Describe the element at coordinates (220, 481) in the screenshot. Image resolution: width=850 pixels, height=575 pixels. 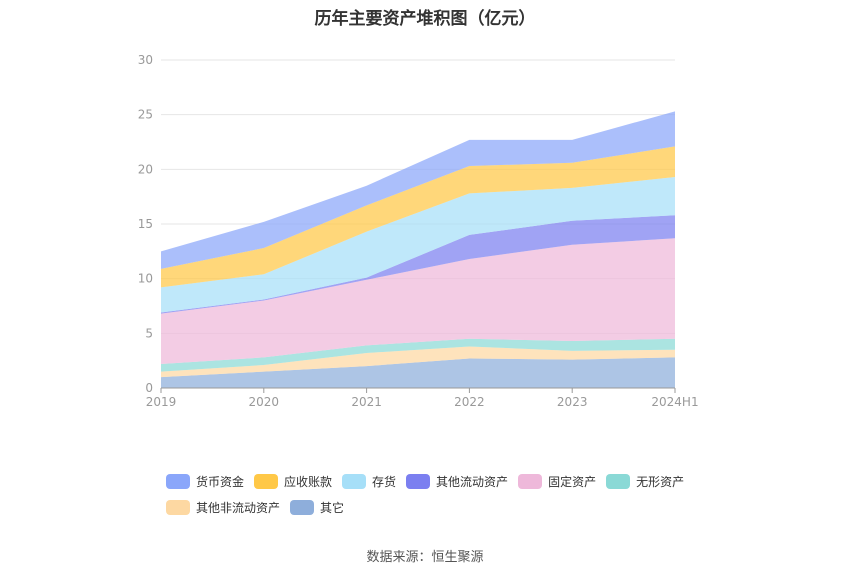
I see `legend-label: 货币资金` at that location.